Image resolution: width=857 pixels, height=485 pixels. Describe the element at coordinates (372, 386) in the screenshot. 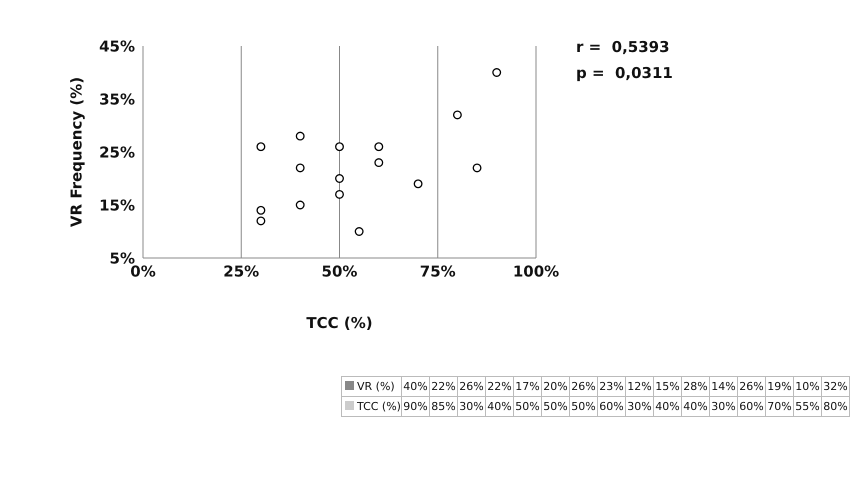

I see `text: VR (%)` at that location.